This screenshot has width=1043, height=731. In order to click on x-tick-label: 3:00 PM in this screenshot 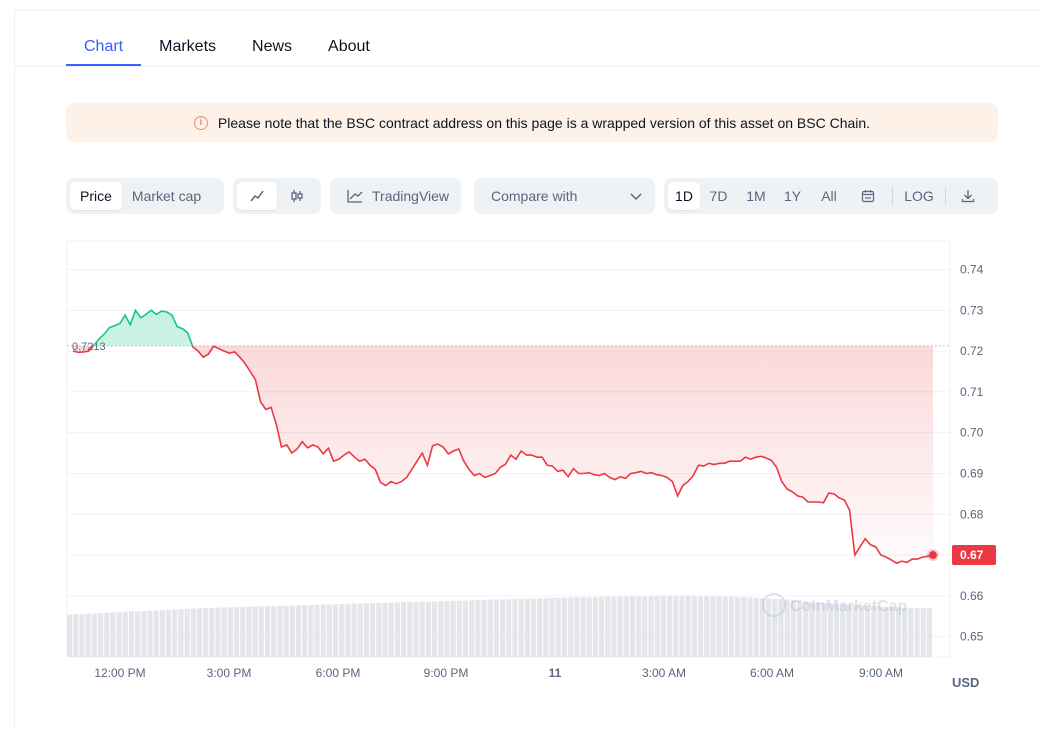, I will do `click(229, 673)`.